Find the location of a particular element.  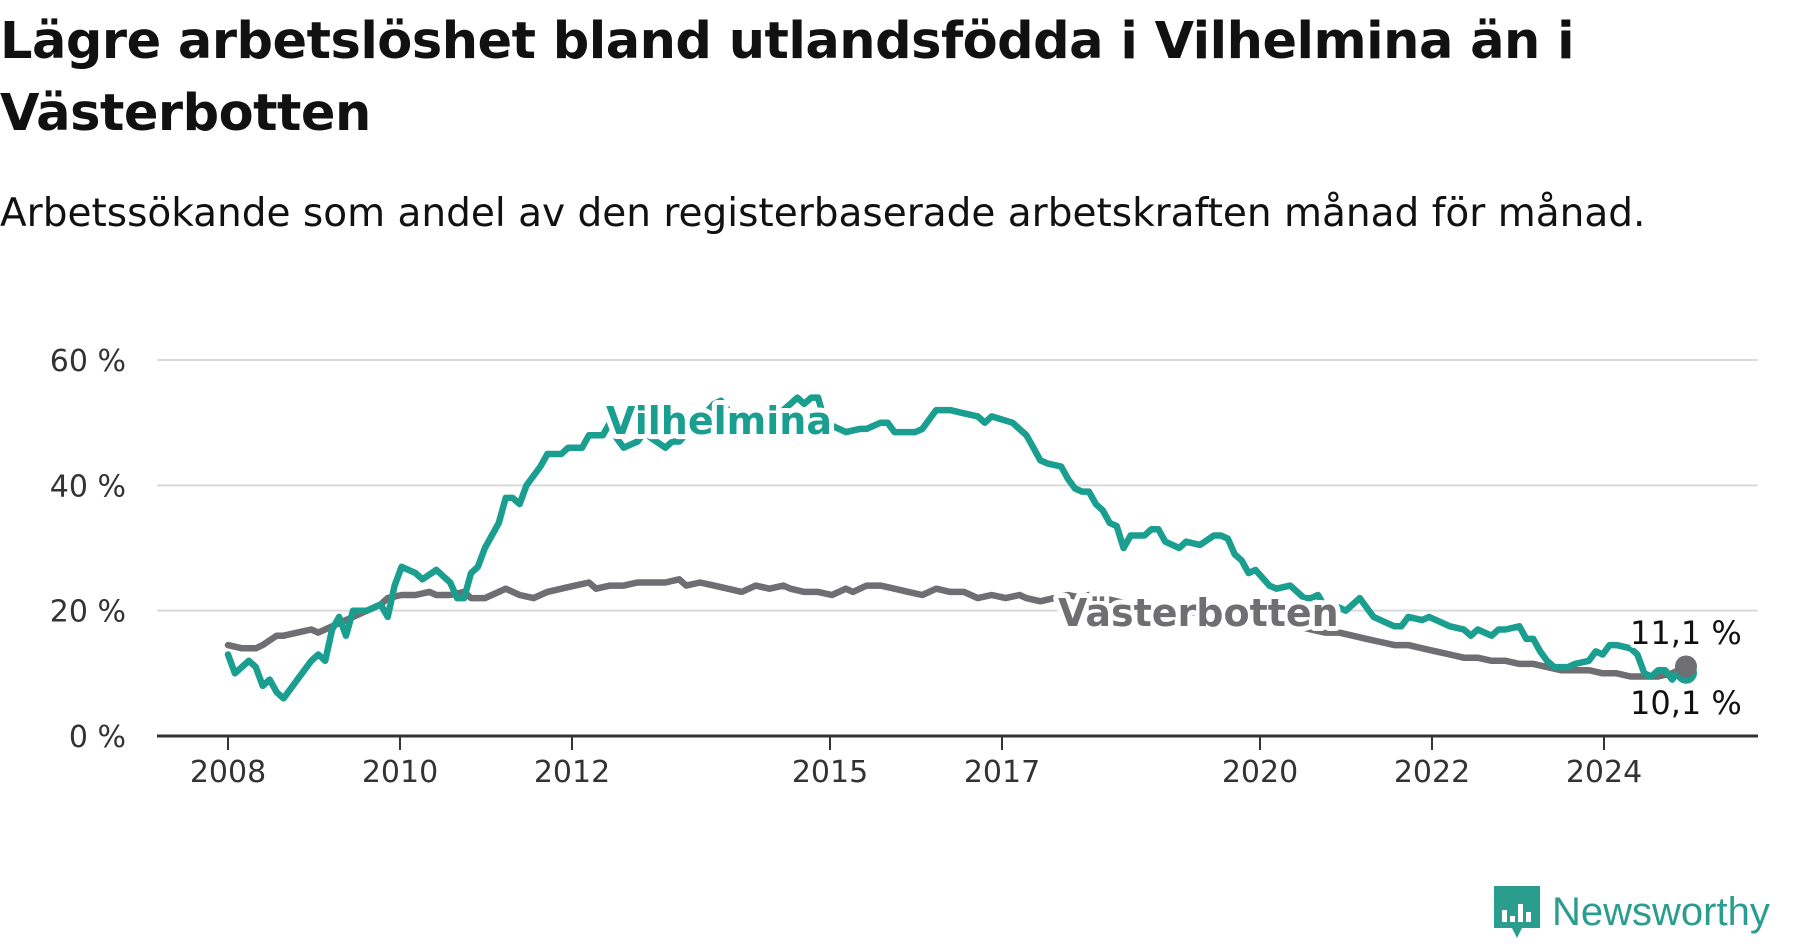

end-label-vilhelmina-halo: 10,1 % is located at coordinates (1686, 703).